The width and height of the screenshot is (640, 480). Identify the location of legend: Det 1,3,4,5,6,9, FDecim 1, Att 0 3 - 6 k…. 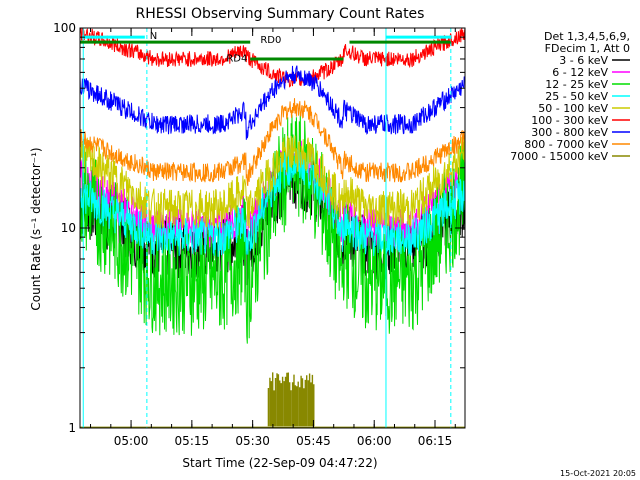
(570, 96).